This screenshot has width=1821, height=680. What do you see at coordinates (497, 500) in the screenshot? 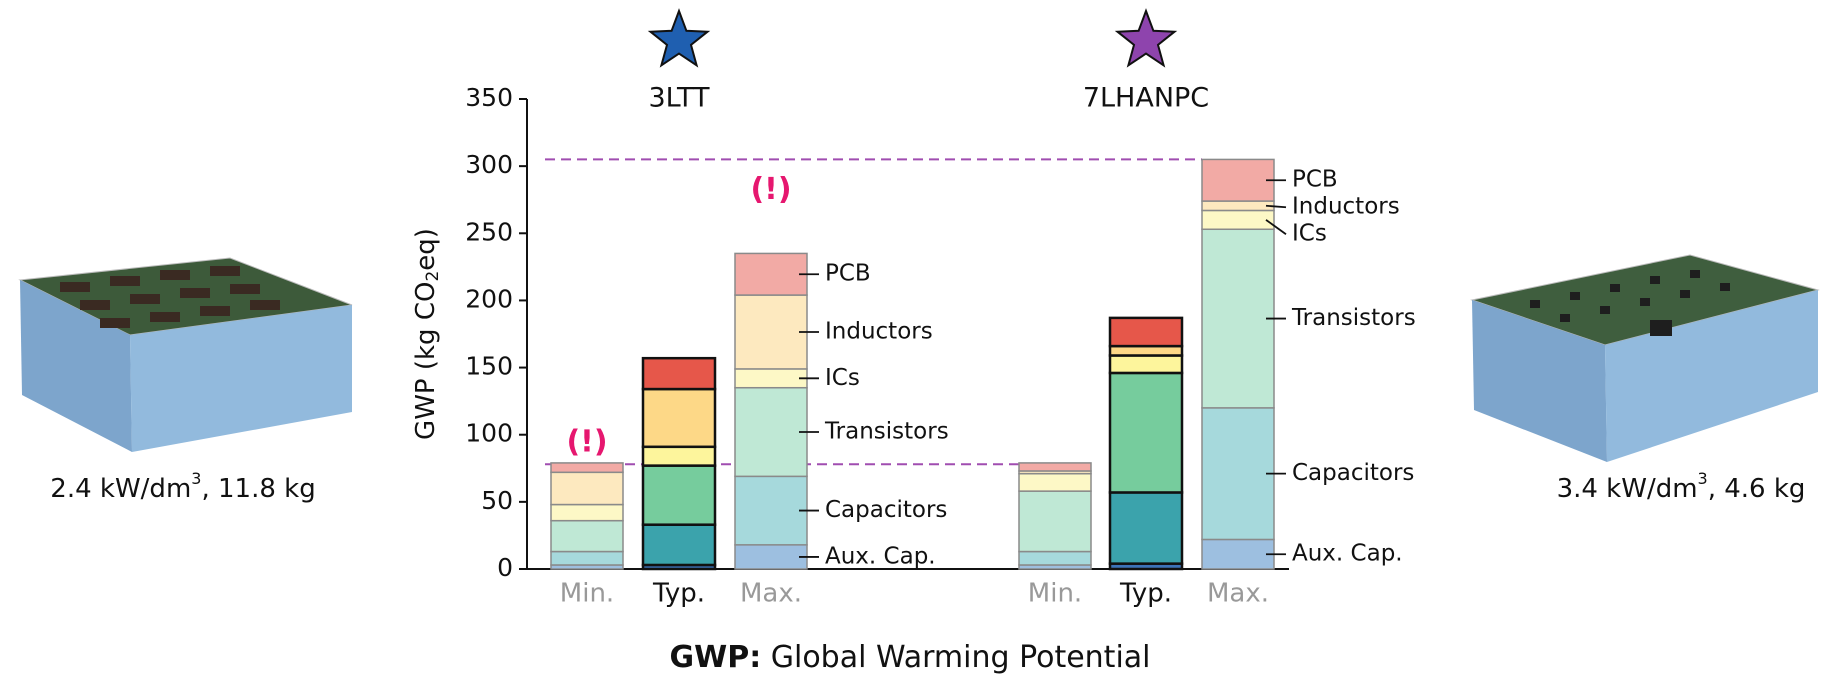
I see `y-tick-label: 50` at bounding box center [497, 500].